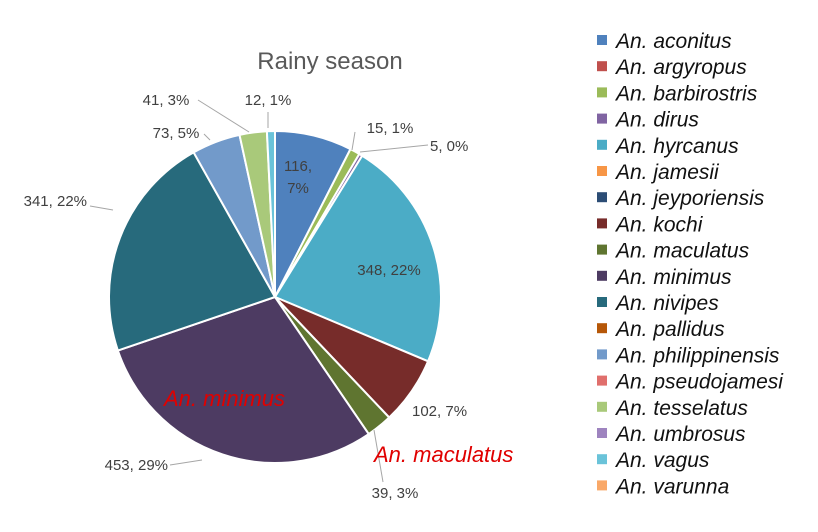  Describe the element at coordinates (676, 146) in the screenshot. I see `legend-label-an-hyrcanus: An. hyrcanus` at that location.